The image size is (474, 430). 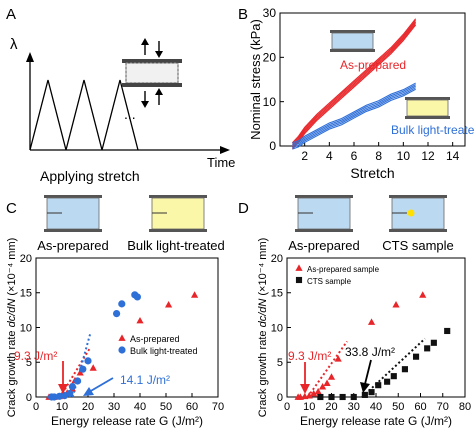 I want to click on x-tick-label: 6, so click(x=354, y=156).